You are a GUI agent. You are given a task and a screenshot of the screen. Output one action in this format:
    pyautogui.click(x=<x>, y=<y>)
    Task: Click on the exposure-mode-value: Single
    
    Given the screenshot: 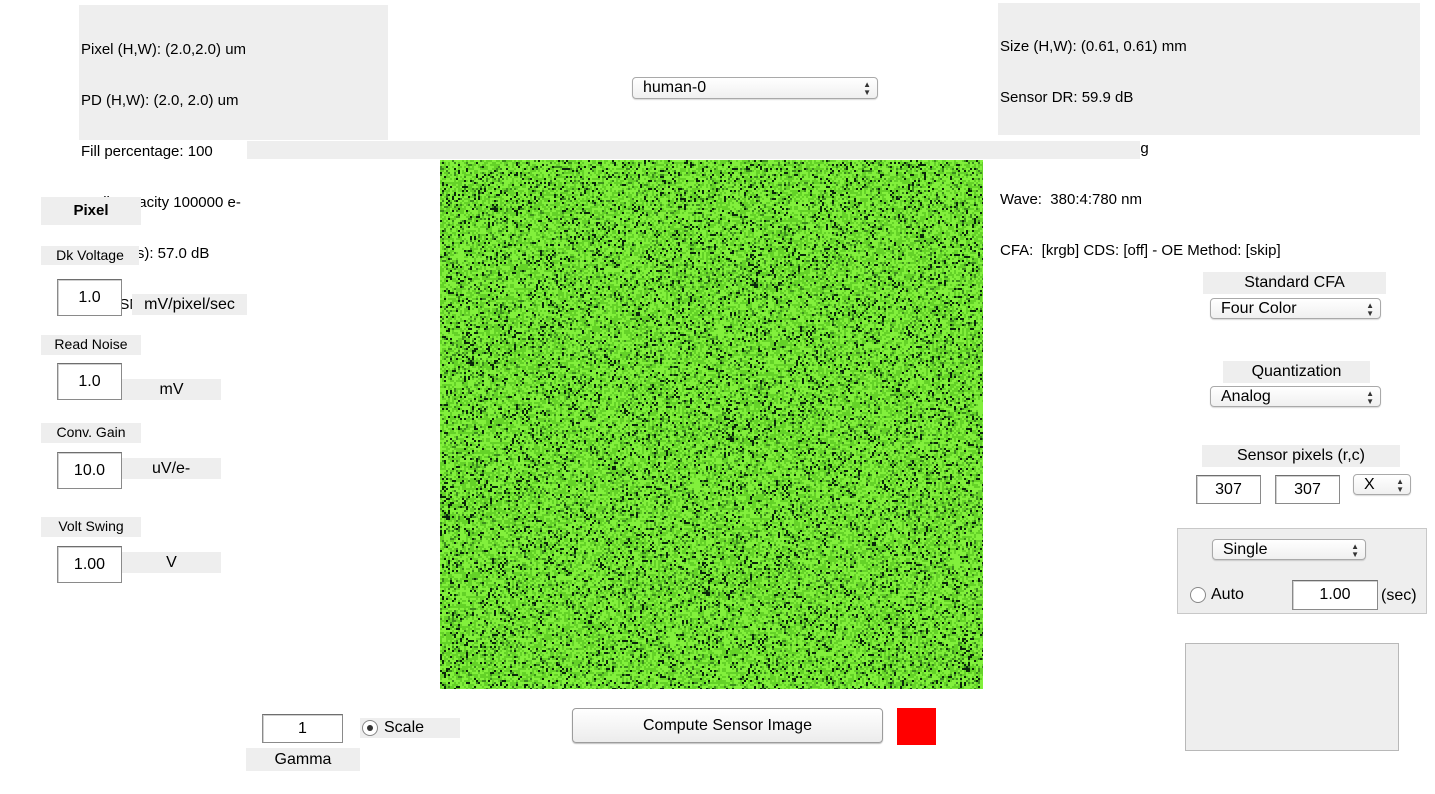 What is the action you would take?
    pyautogui.click(x=1245, y=549)
    